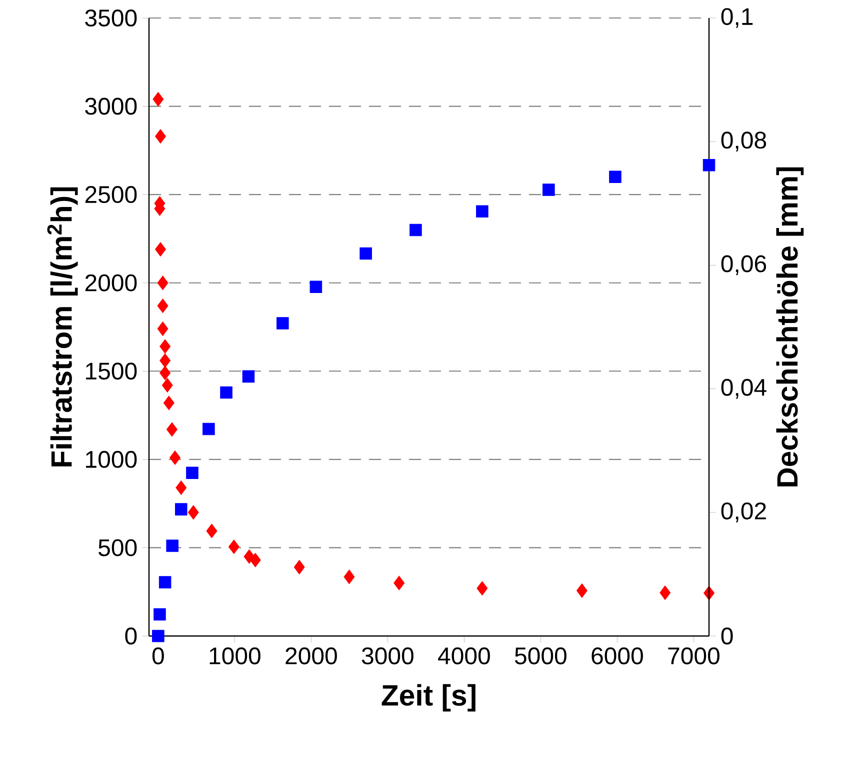 Image resolution: width=850 pixels, height=772 pixels. What do you see at coordinates (727, 635) in the screenshot?
I see `y2-tick-label: 0` at bounding box center [727, 635].